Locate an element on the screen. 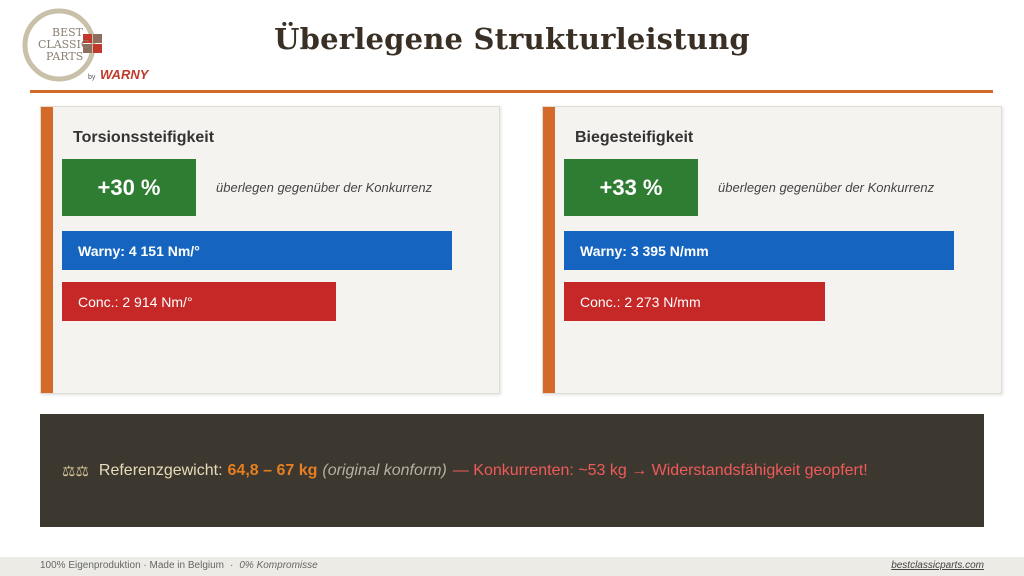 This screenshot has height=576, width=1024. improvement-badge: +33 % is located at coordinates (631, 187).